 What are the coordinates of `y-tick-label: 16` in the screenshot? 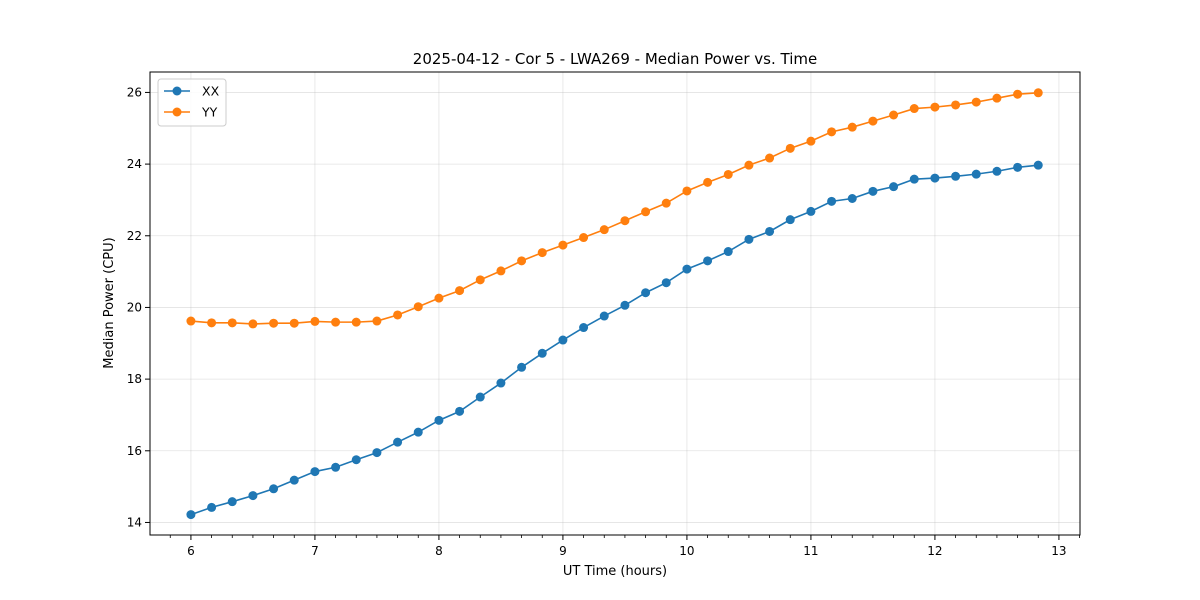 It's located at (134, 451).